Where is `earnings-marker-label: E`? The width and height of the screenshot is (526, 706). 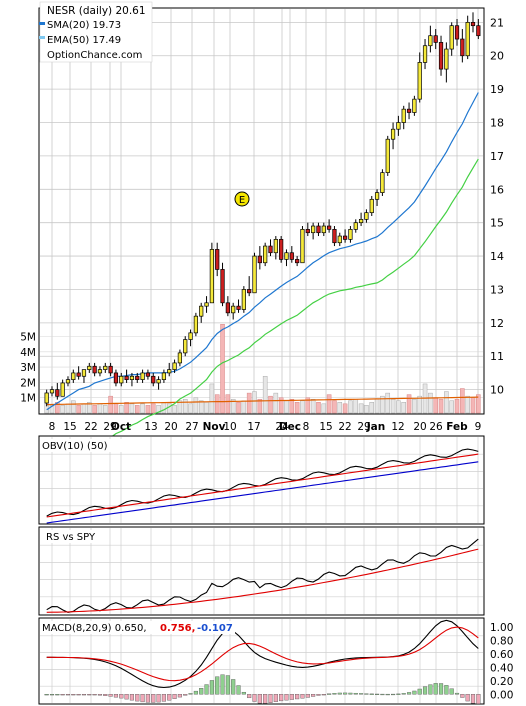
earnings-marker-label: E is located at coordinates (242, 200).